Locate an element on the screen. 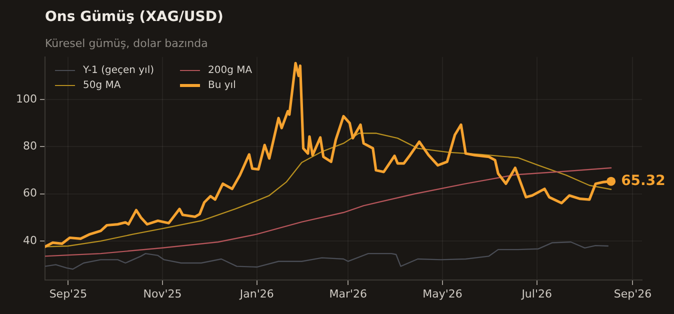 Image resolution: width=674 pixels, height=314 pixels. x-tick-label: Mar'26 is located at coordinates (348, 293).